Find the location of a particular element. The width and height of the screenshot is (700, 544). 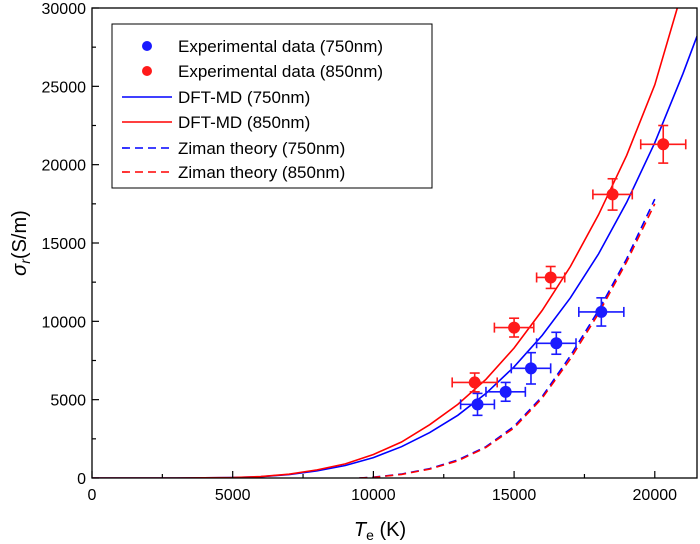

legend-label-exp-850: Experimental data (850nm) is located at coordinates (280, 71).